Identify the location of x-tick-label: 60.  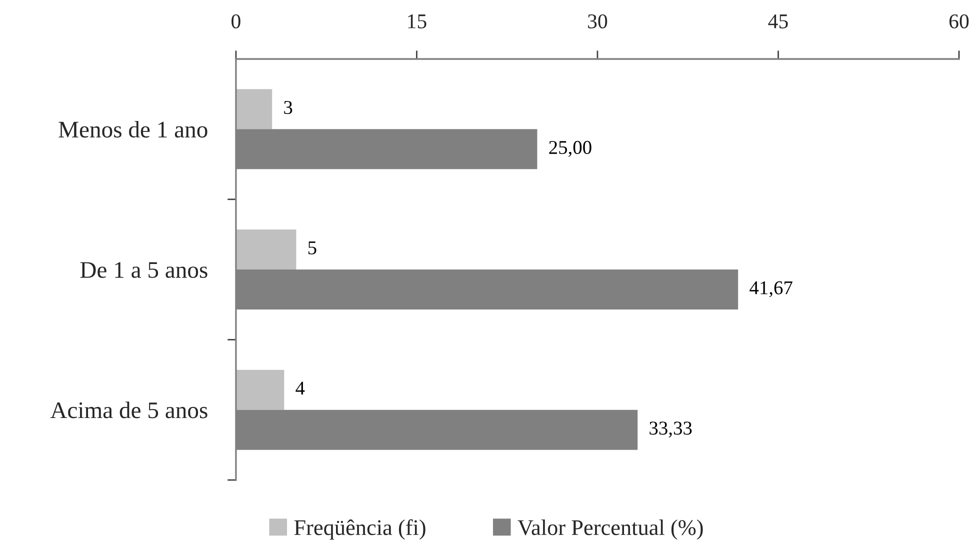
(959, 21).